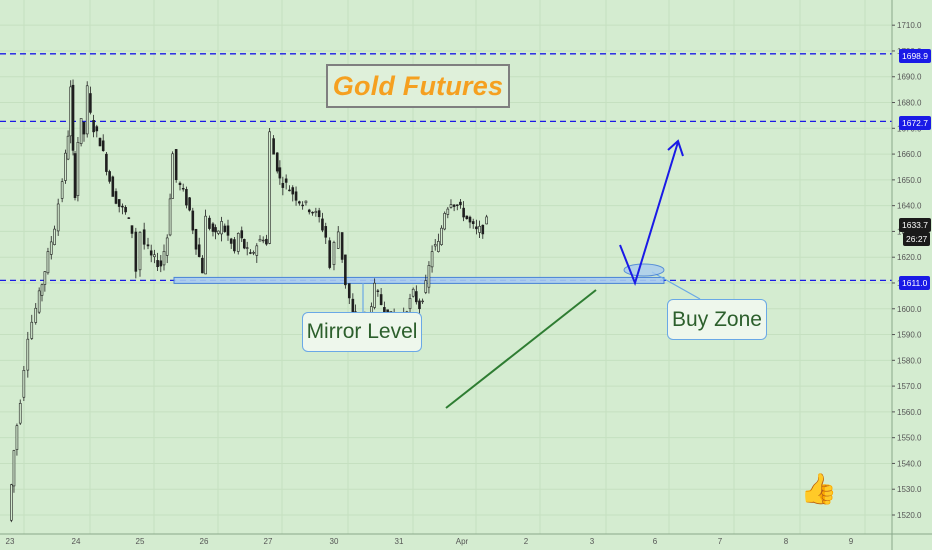 This screenshot has width=932, height=550. What do you see at coordinates (909, 438) in the screenshot?
I see `y-tick-label: 1550.0` at bounding box center [909, 438].